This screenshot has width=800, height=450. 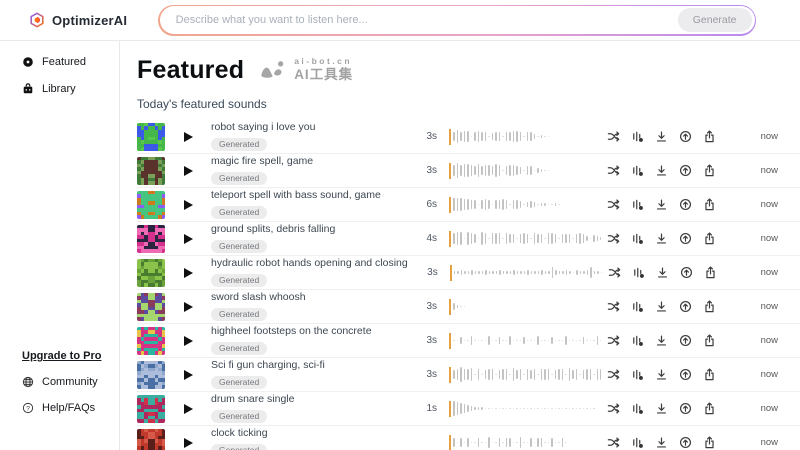 I want to click on sidebar-item-library: Library, so click(x=70, y=89).